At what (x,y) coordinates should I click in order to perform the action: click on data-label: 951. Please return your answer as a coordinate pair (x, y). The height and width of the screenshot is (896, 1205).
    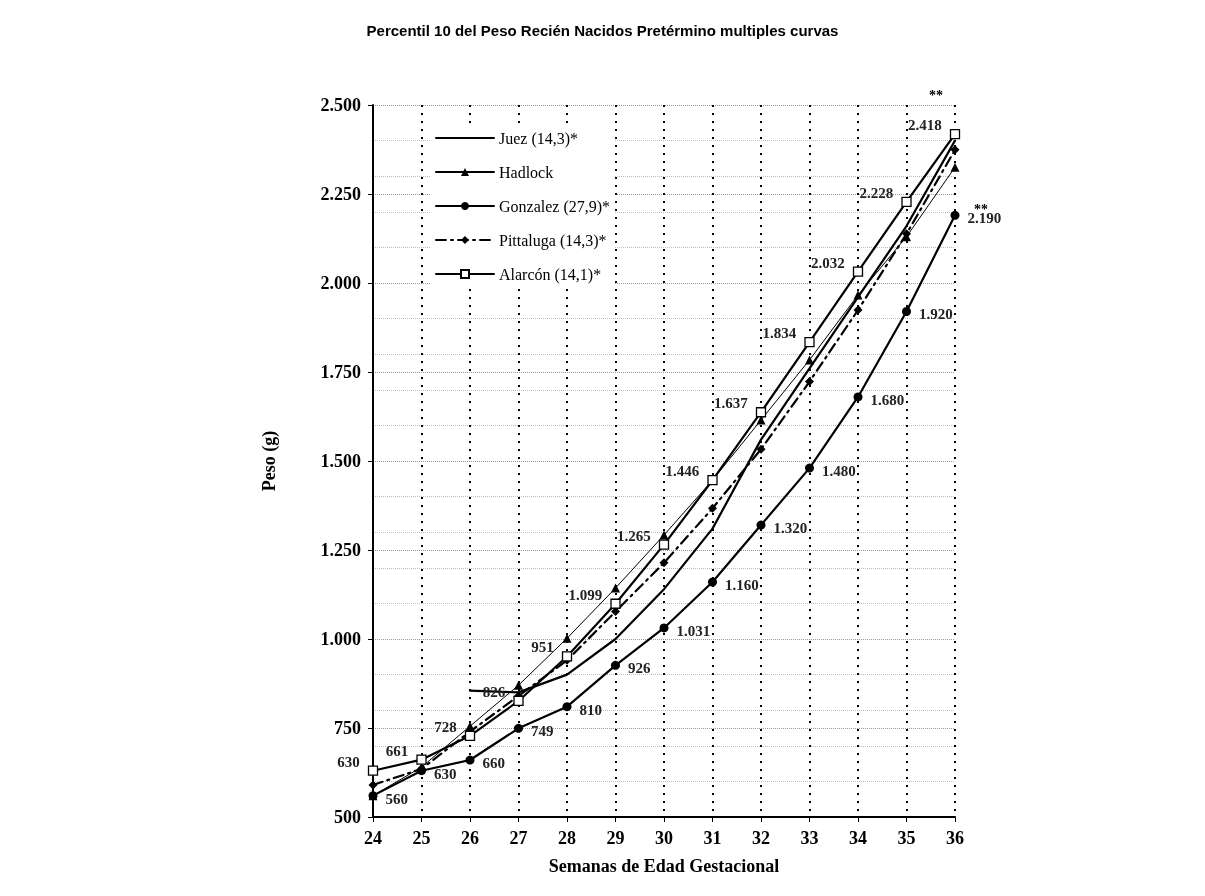
    Looking at the image, I should click on (542, 647).